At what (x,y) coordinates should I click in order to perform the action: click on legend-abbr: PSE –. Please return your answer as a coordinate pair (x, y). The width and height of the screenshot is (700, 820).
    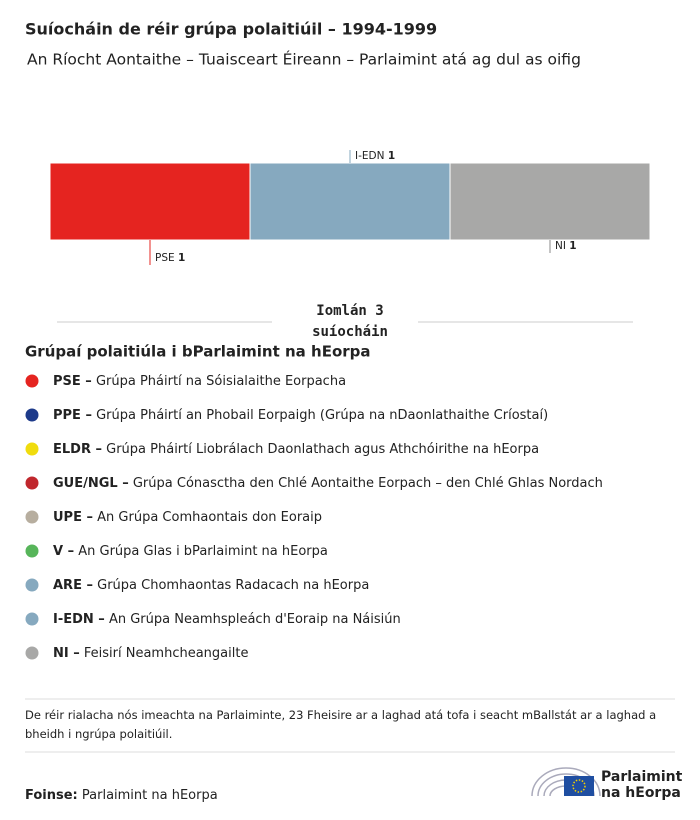
    Looking at the image, I should click on (72, 381).